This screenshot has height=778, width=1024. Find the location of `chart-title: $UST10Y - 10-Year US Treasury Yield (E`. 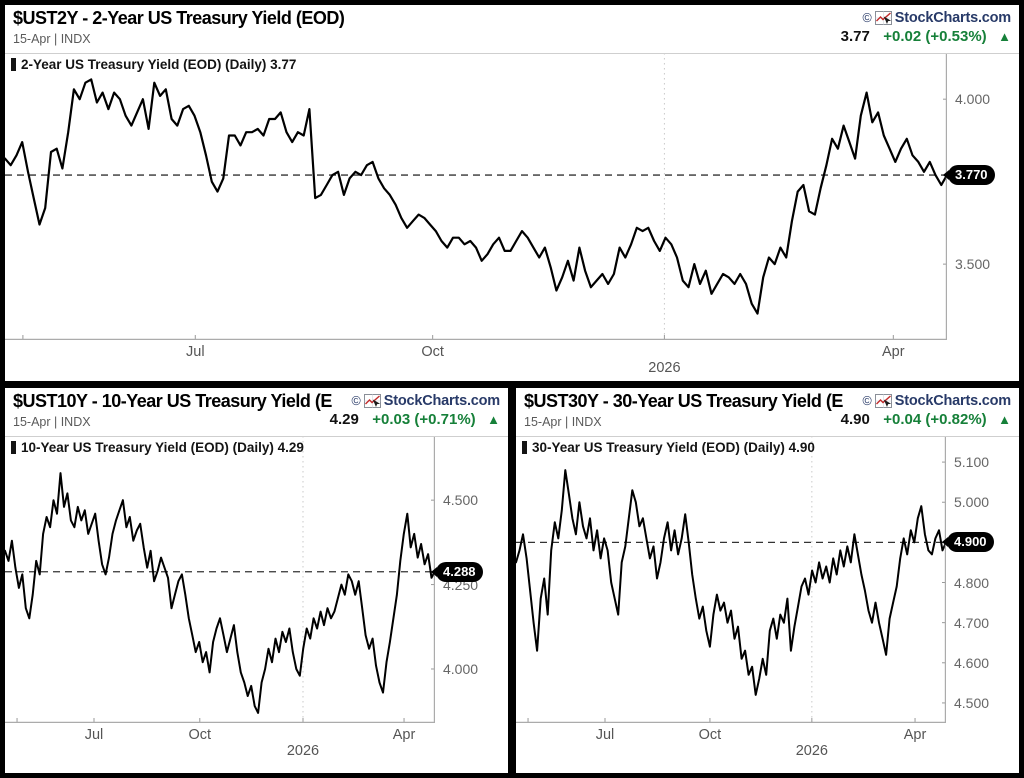

chart-title: $UST10Y - 10-Year US Treasury Yield (E is located at coordinates (172, 401).